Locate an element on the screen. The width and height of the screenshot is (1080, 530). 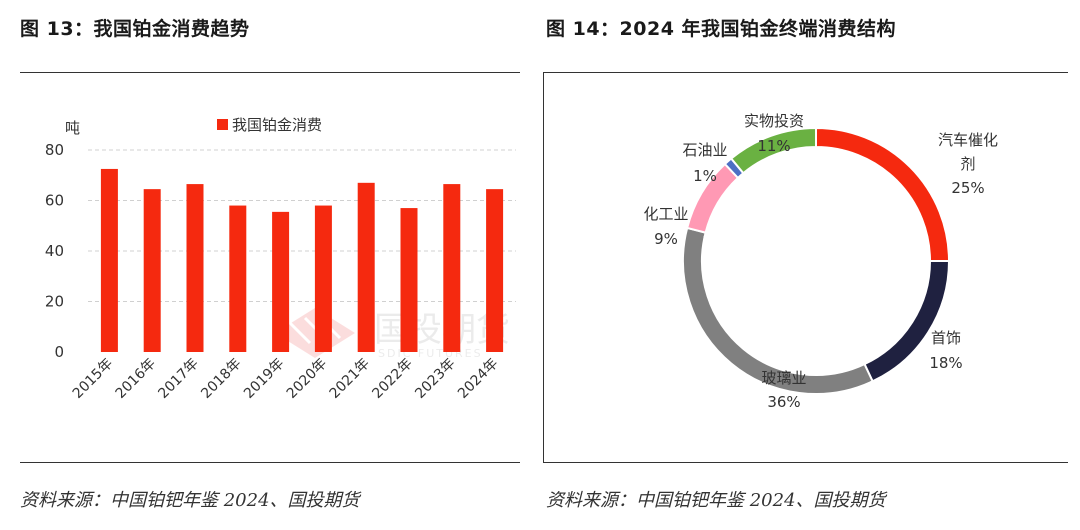
top-rule-right is located at coordinates (806, 72).